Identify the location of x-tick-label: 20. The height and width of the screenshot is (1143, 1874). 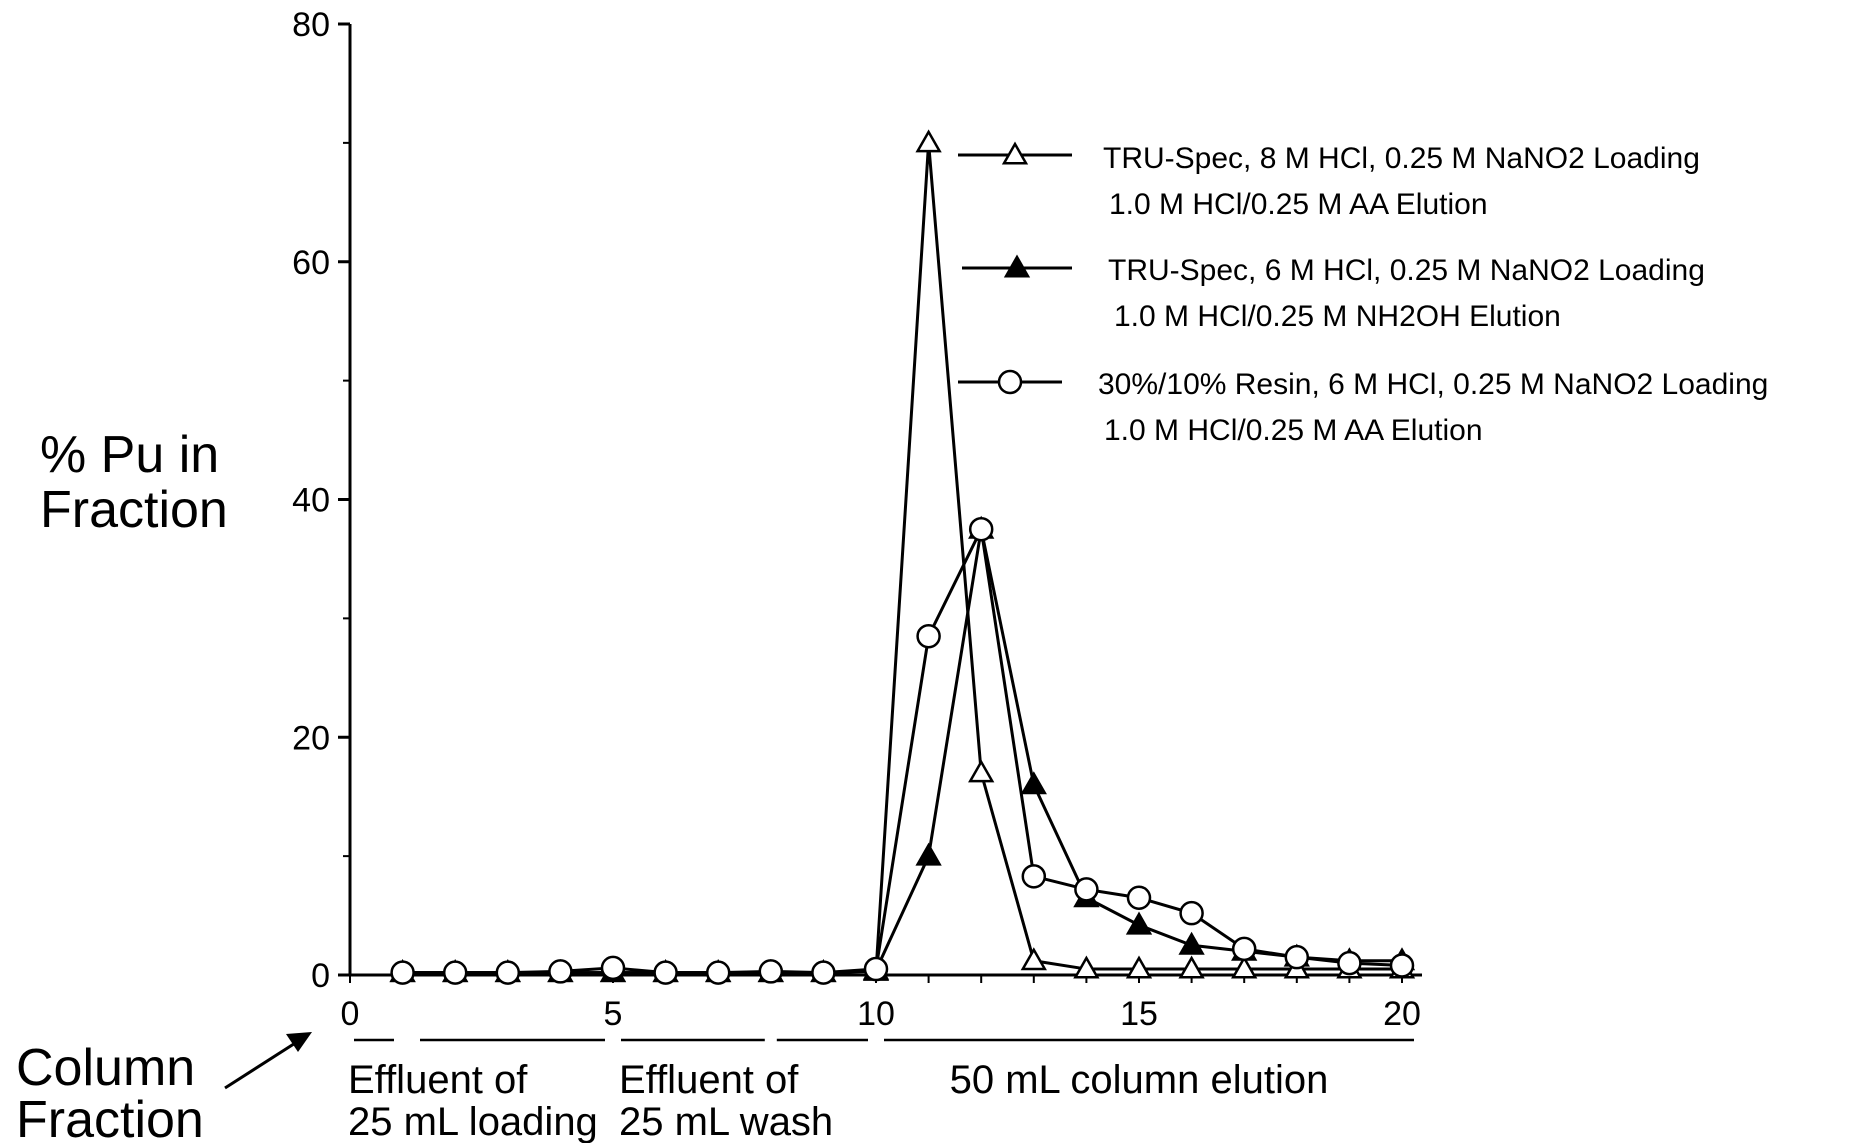
(1402, 1014).